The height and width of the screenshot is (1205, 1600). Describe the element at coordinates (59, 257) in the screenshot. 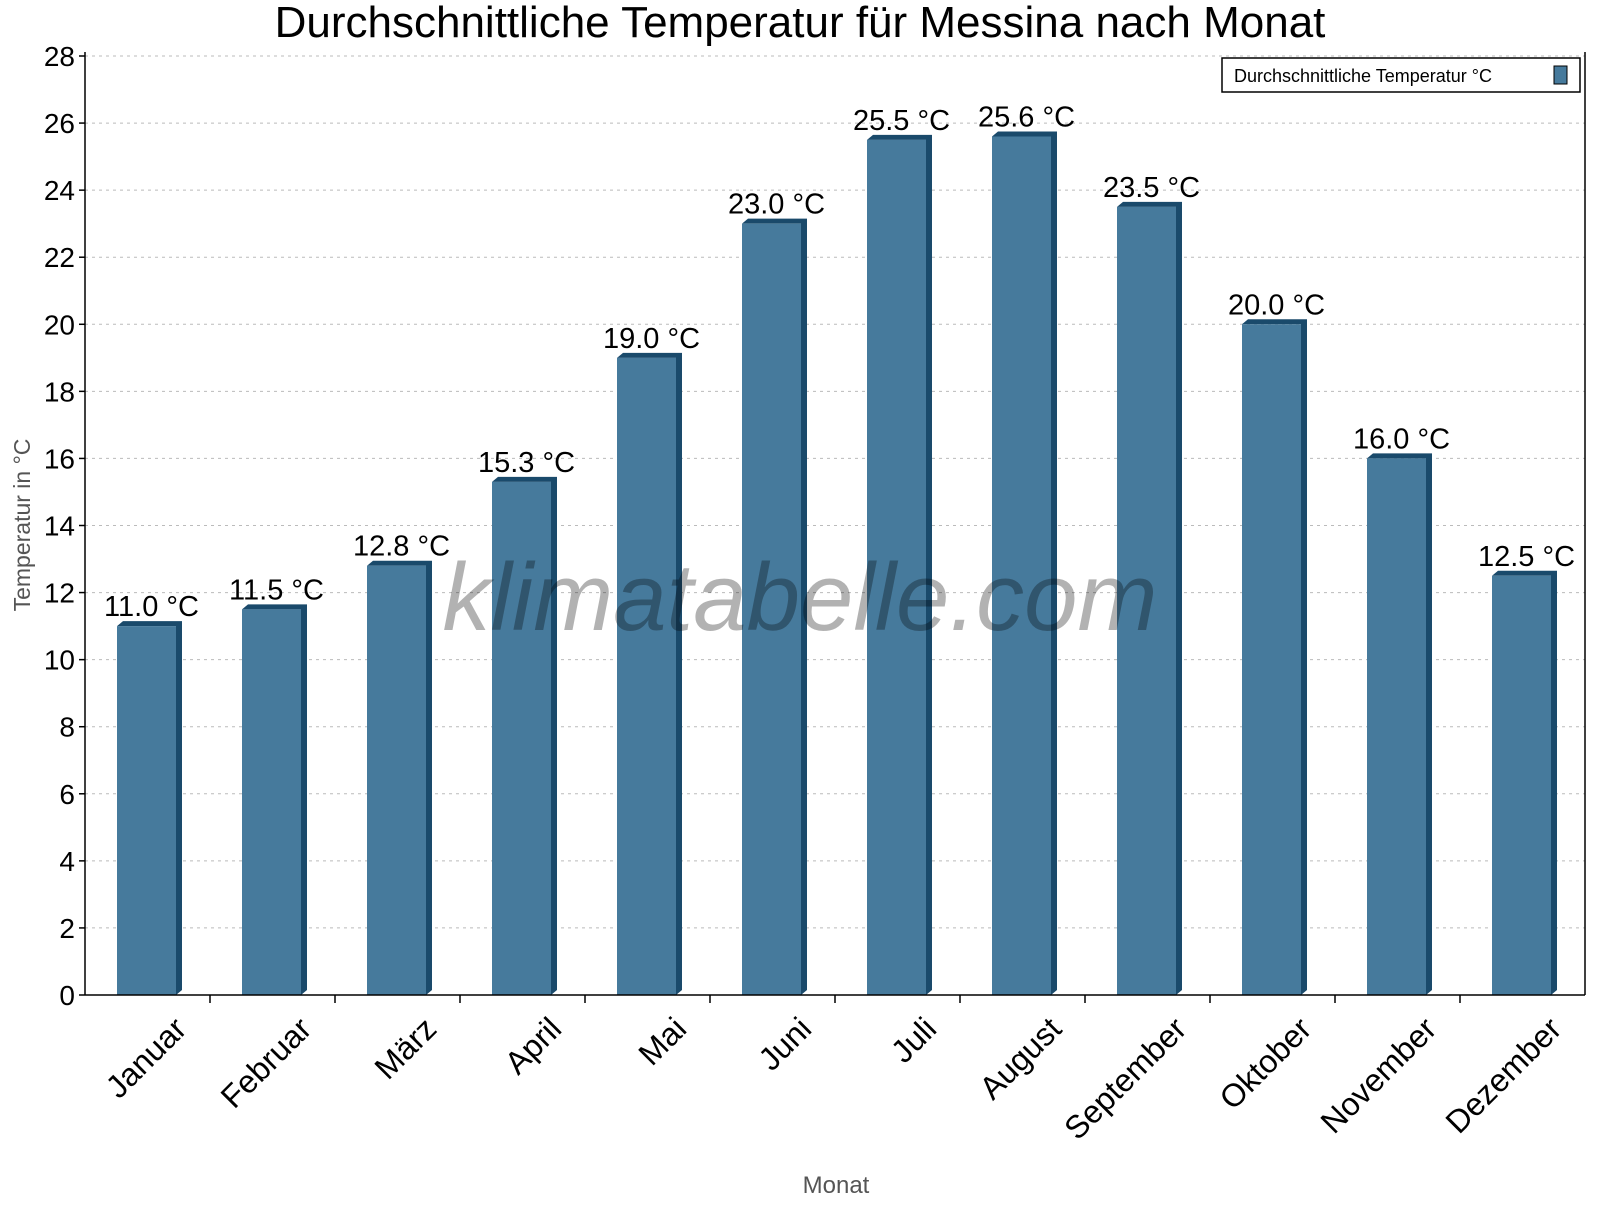

I see `y-tick-label: 22` at that location.